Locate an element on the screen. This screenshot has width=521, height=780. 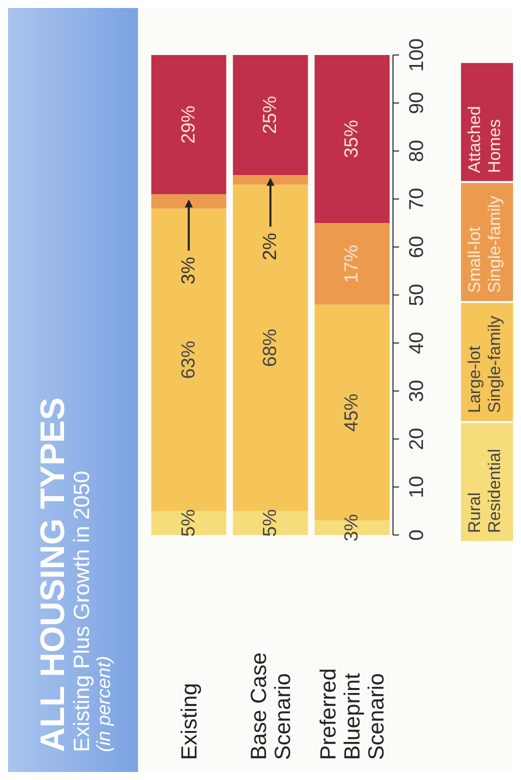
y-tick-label: 20 is located at coordinates (417, 439).